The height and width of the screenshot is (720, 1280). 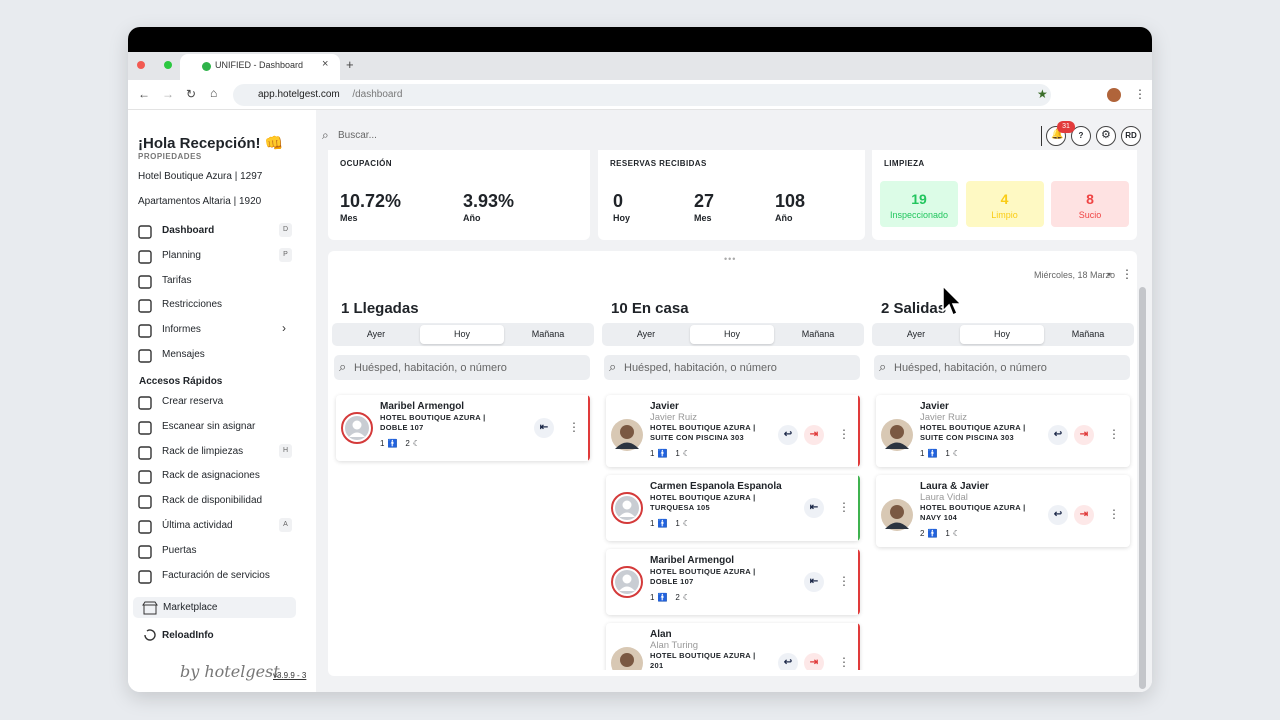 I want to click on column-search-text: Huésped, habitación, o número, so click(x=970, y=368).